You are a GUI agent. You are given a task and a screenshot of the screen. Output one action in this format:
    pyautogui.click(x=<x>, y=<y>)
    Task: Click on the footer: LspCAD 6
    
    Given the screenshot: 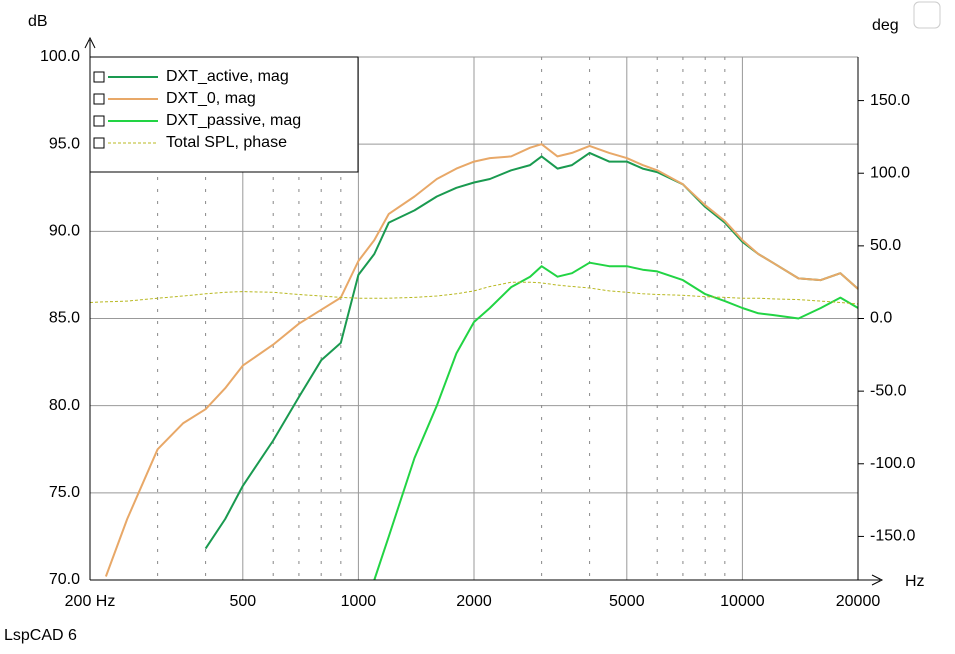 What is the action you would take?
    pyautogui.click(x=40, y=635)
    